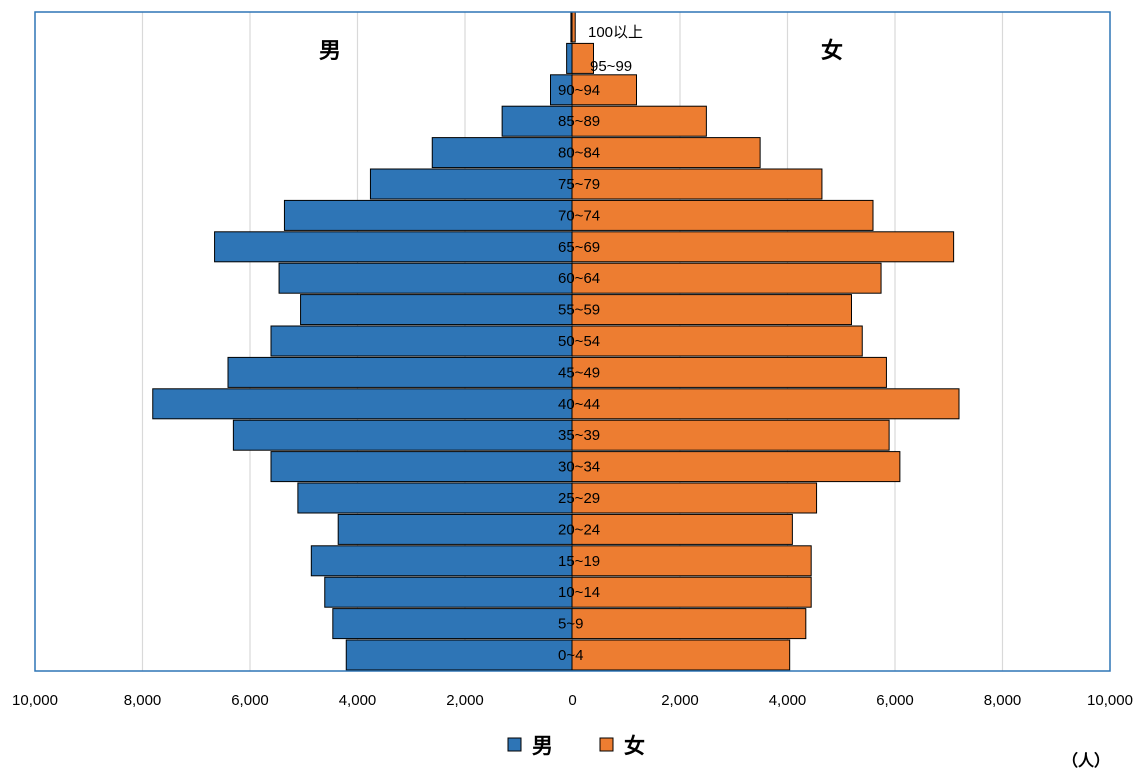 The width and height of the screenshot is (1147, 776). I want to click on age-label: 65~69, so click(579, 247).